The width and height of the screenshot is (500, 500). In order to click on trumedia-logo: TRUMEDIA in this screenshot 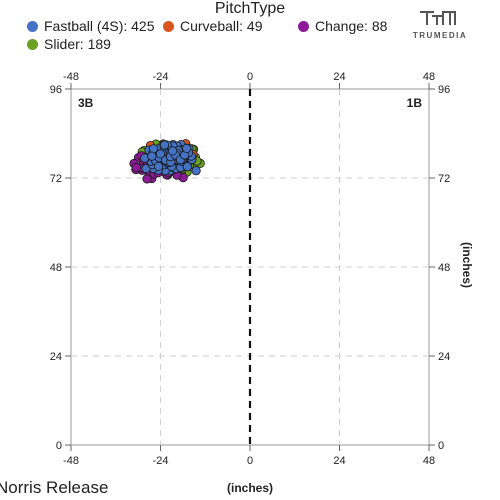, I will do `click(440, 25)`.